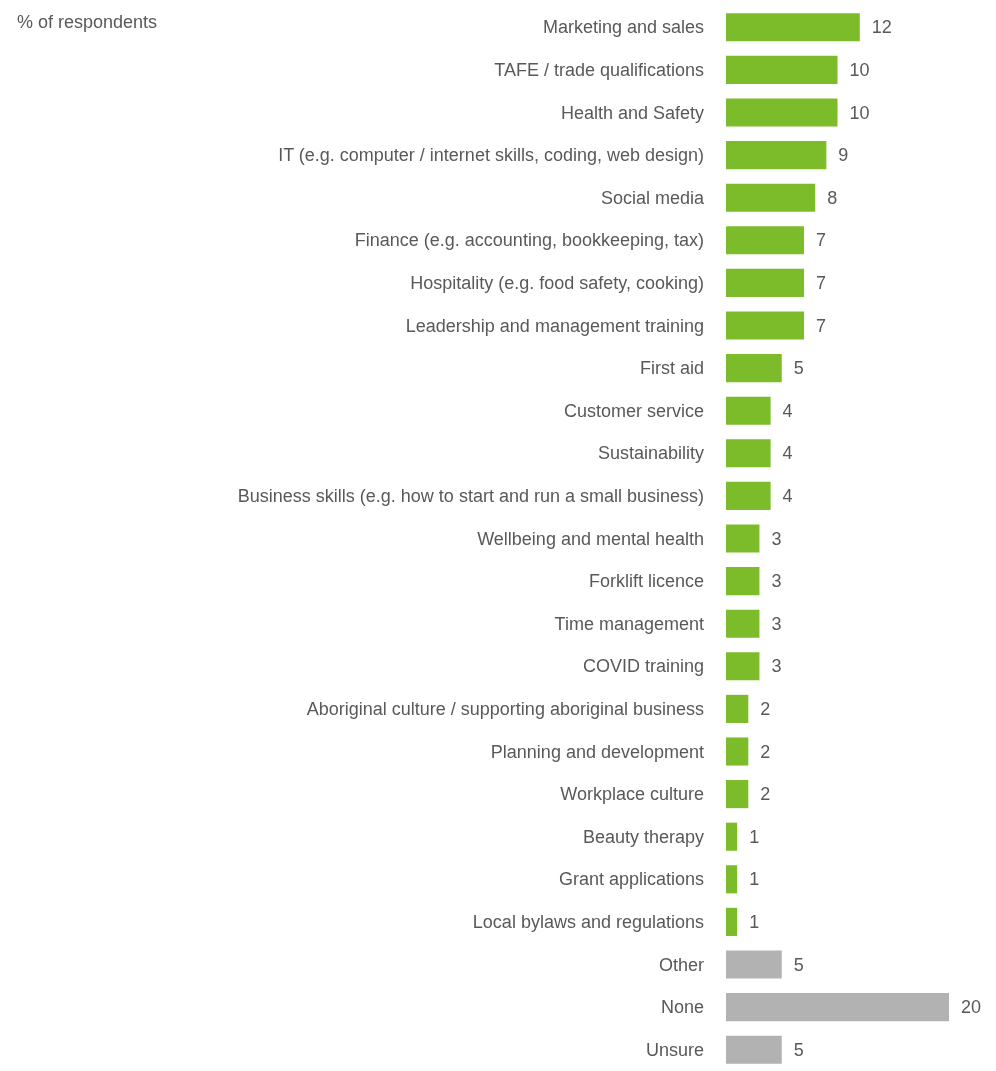 The width and height of the screenshot is (996, 1071). What do you see at coordinates (832, 197) in the screenshot?
I see `data-label: 8` at bounding box center [832, 197].